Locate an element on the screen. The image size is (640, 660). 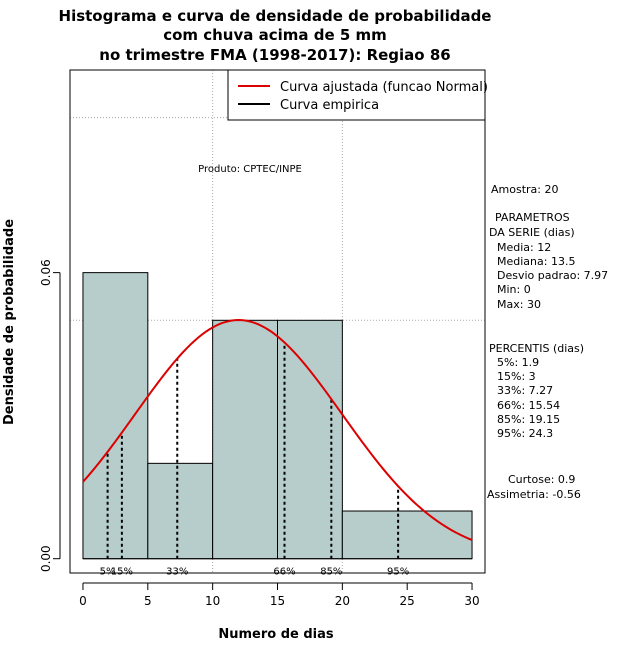
y-tick-label-1: 0.06 is located at coordinates (46, 272).